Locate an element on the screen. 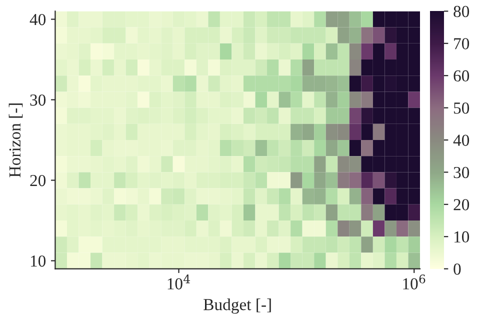 This screenshot has width=480, height=320. color-bar-label: 30 is located at coordinates (462, 172).